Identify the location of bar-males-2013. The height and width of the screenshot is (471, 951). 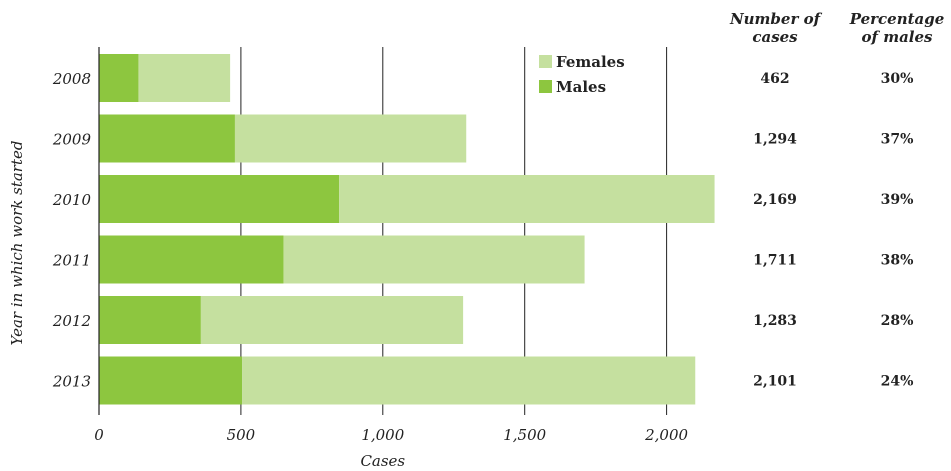
(171, 380).